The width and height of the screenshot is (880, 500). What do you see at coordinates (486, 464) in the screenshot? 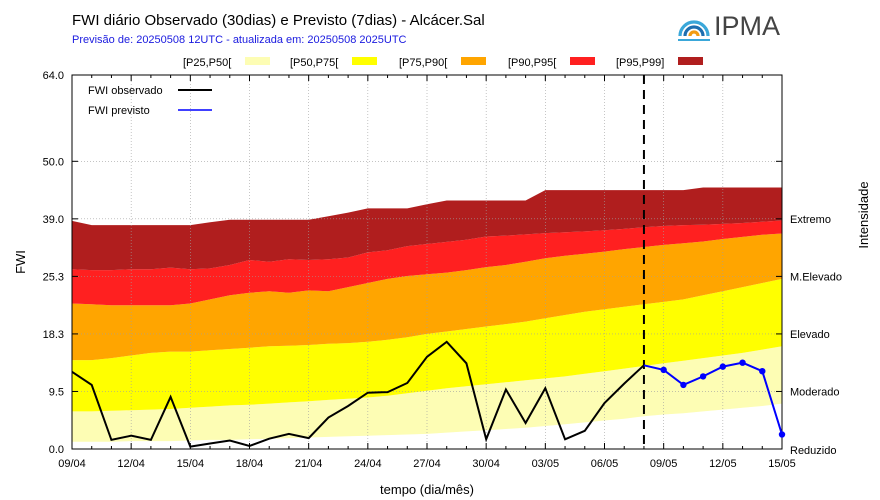
I see `x-tick-label: 30/04` at bounding box center [486, 464].